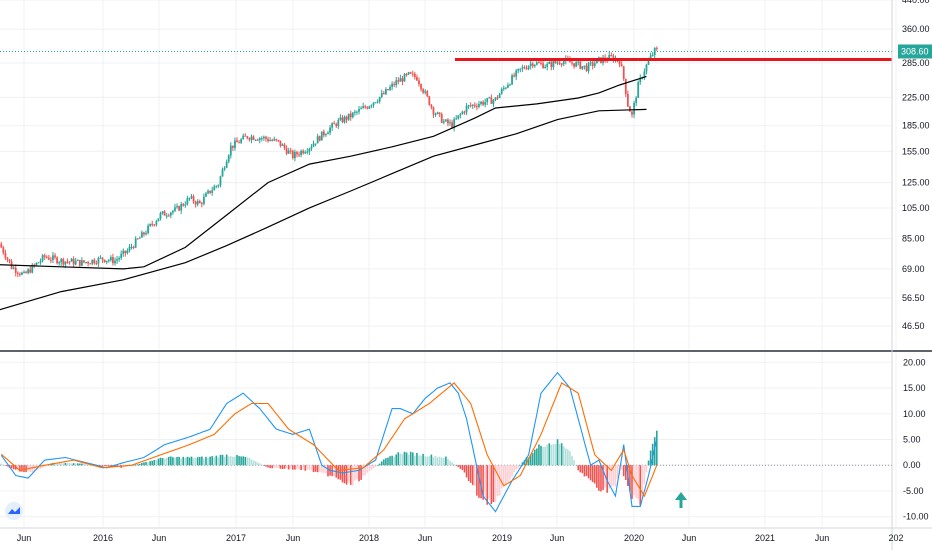 This screenshot has height=550, width=932. I want to click on tradingview-logo, so click(14, 511).